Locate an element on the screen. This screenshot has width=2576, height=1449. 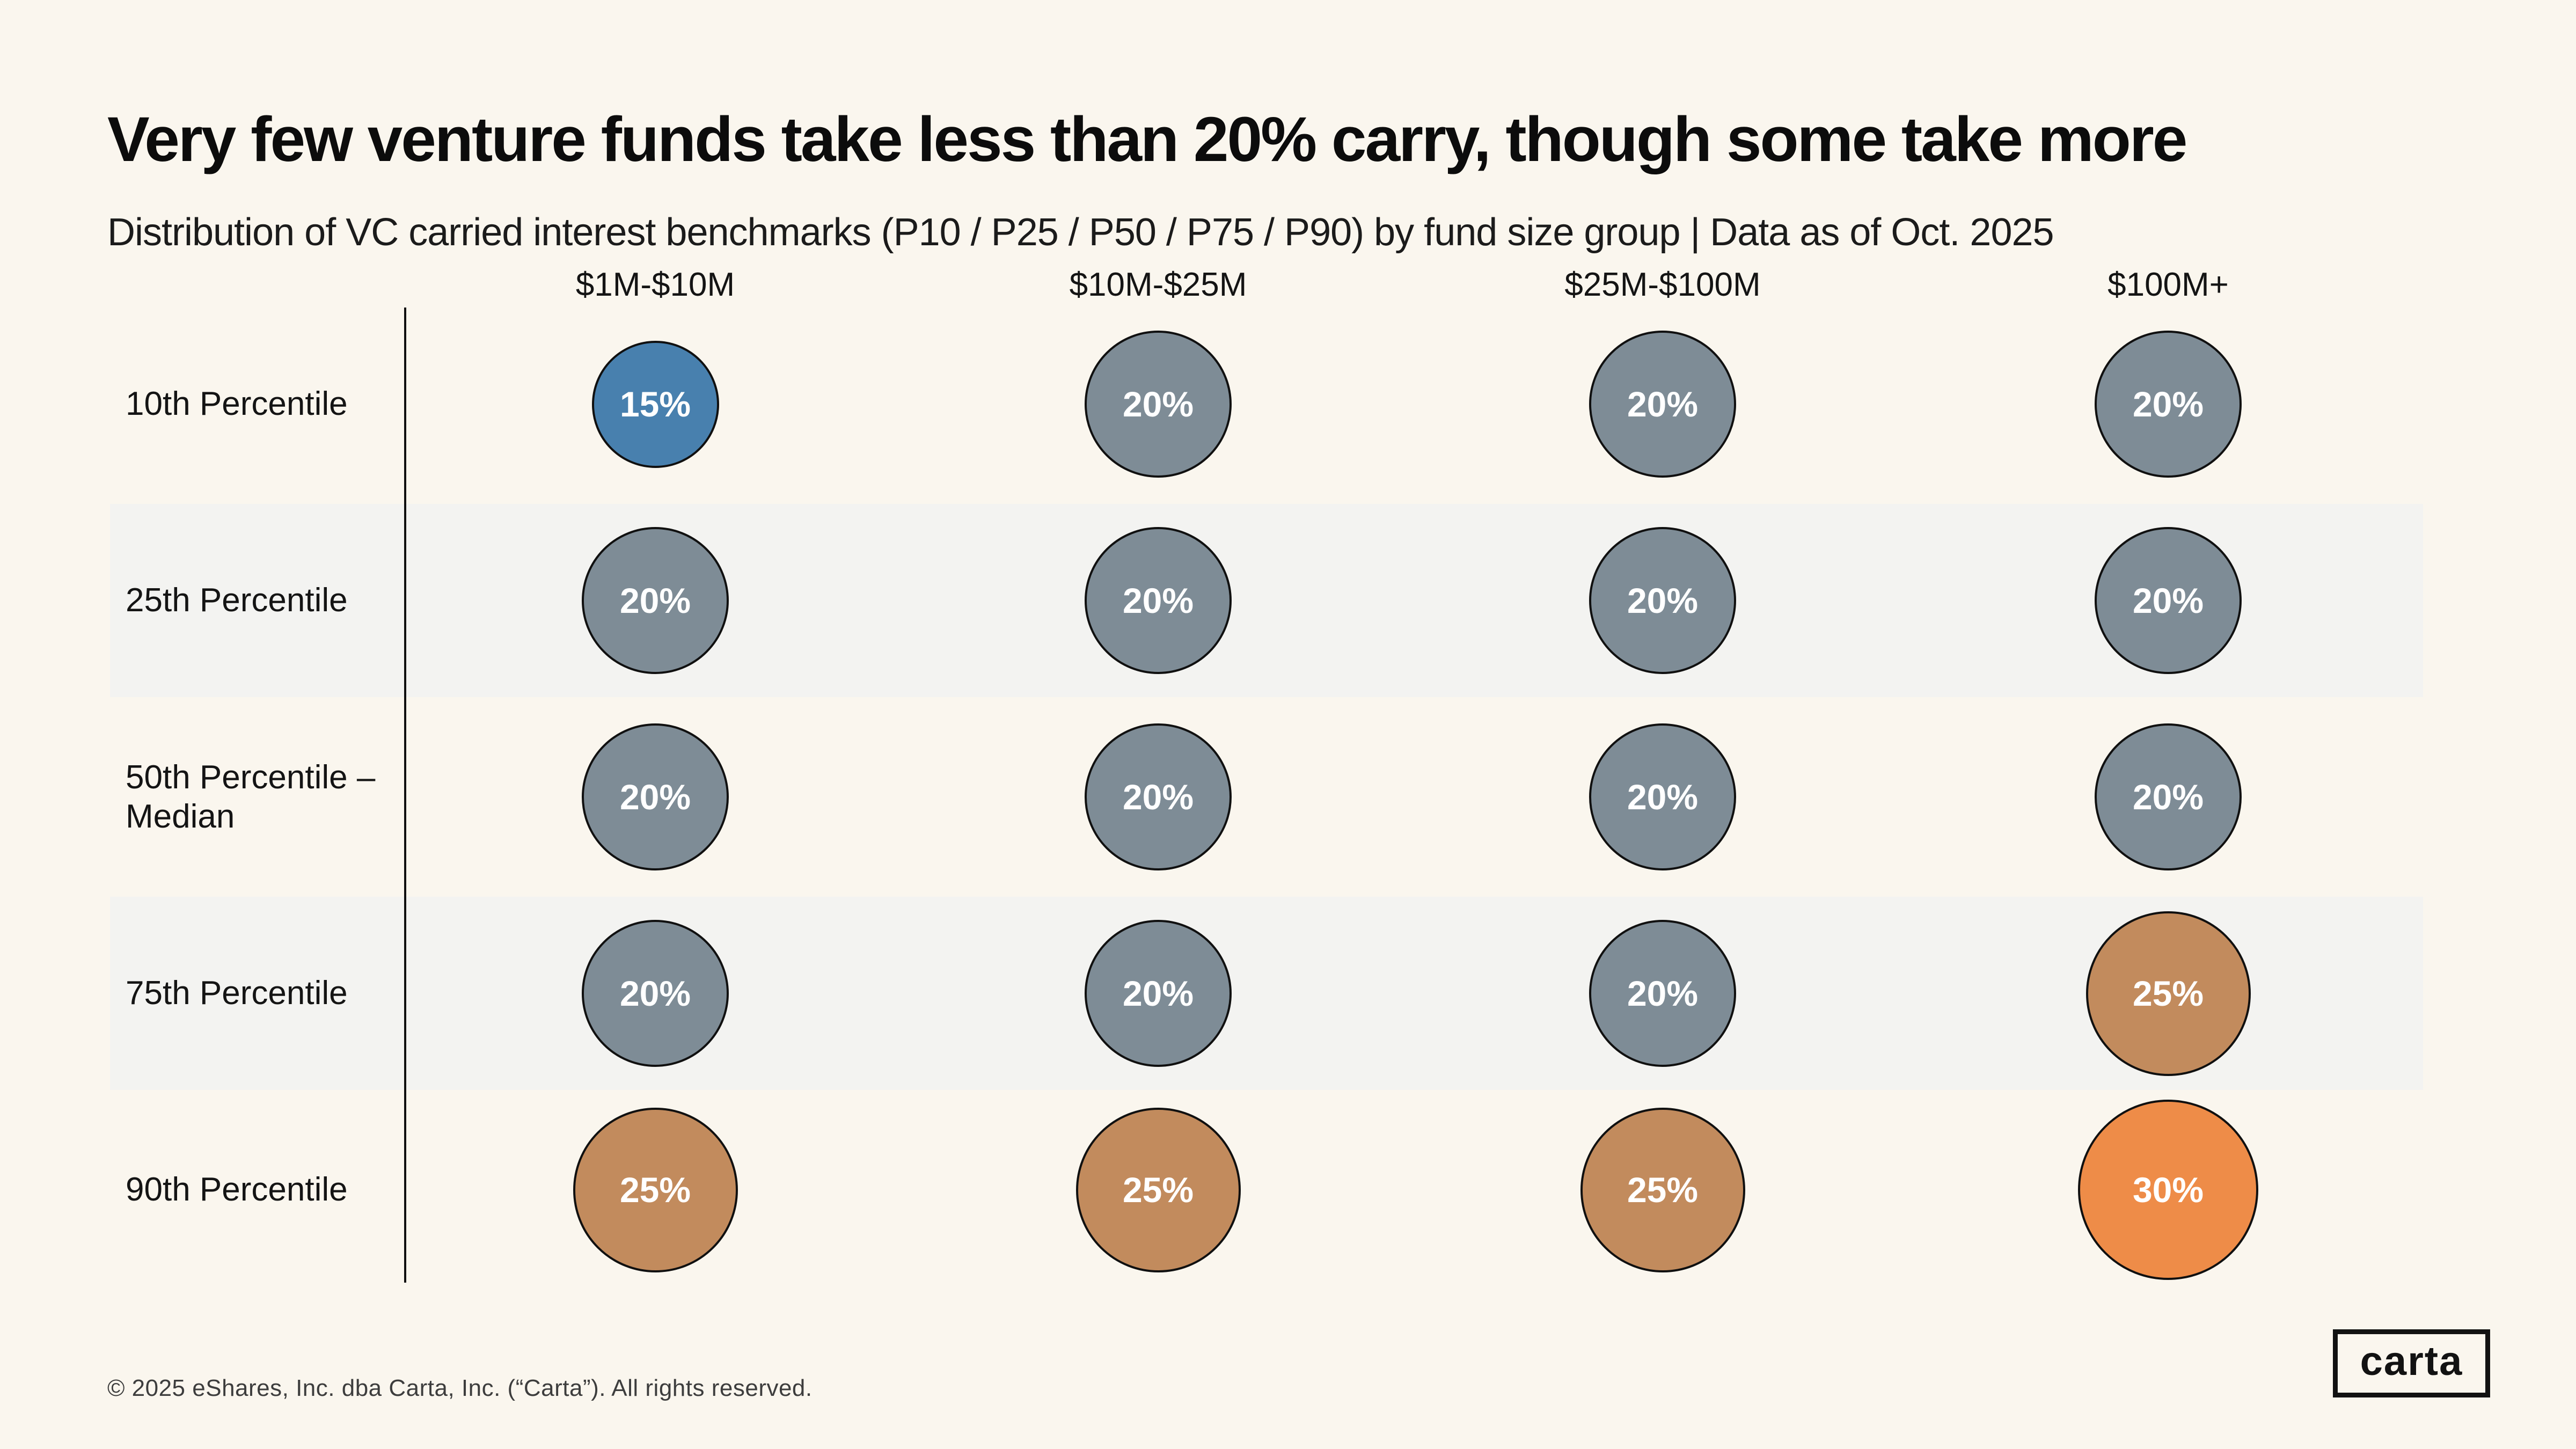
row-label: 75th Percentile is located at coordinates (237, 993).